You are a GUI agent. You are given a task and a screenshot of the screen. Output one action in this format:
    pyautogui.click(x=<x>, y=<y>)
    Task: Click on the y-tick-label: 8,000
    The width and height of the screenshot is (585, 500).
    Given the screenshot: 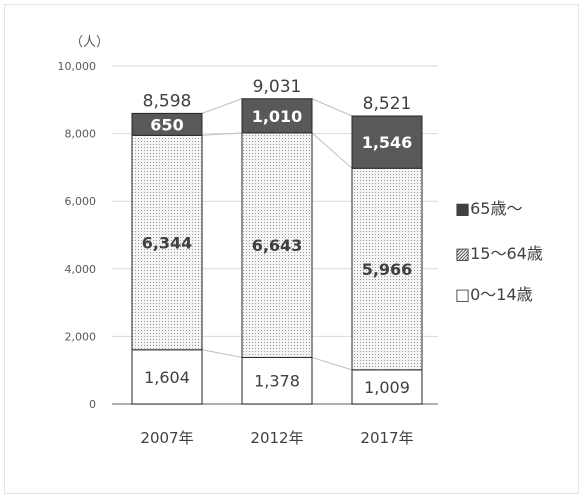 What is the action you would take?
    pyautogui.click(x=81, y=134)
    